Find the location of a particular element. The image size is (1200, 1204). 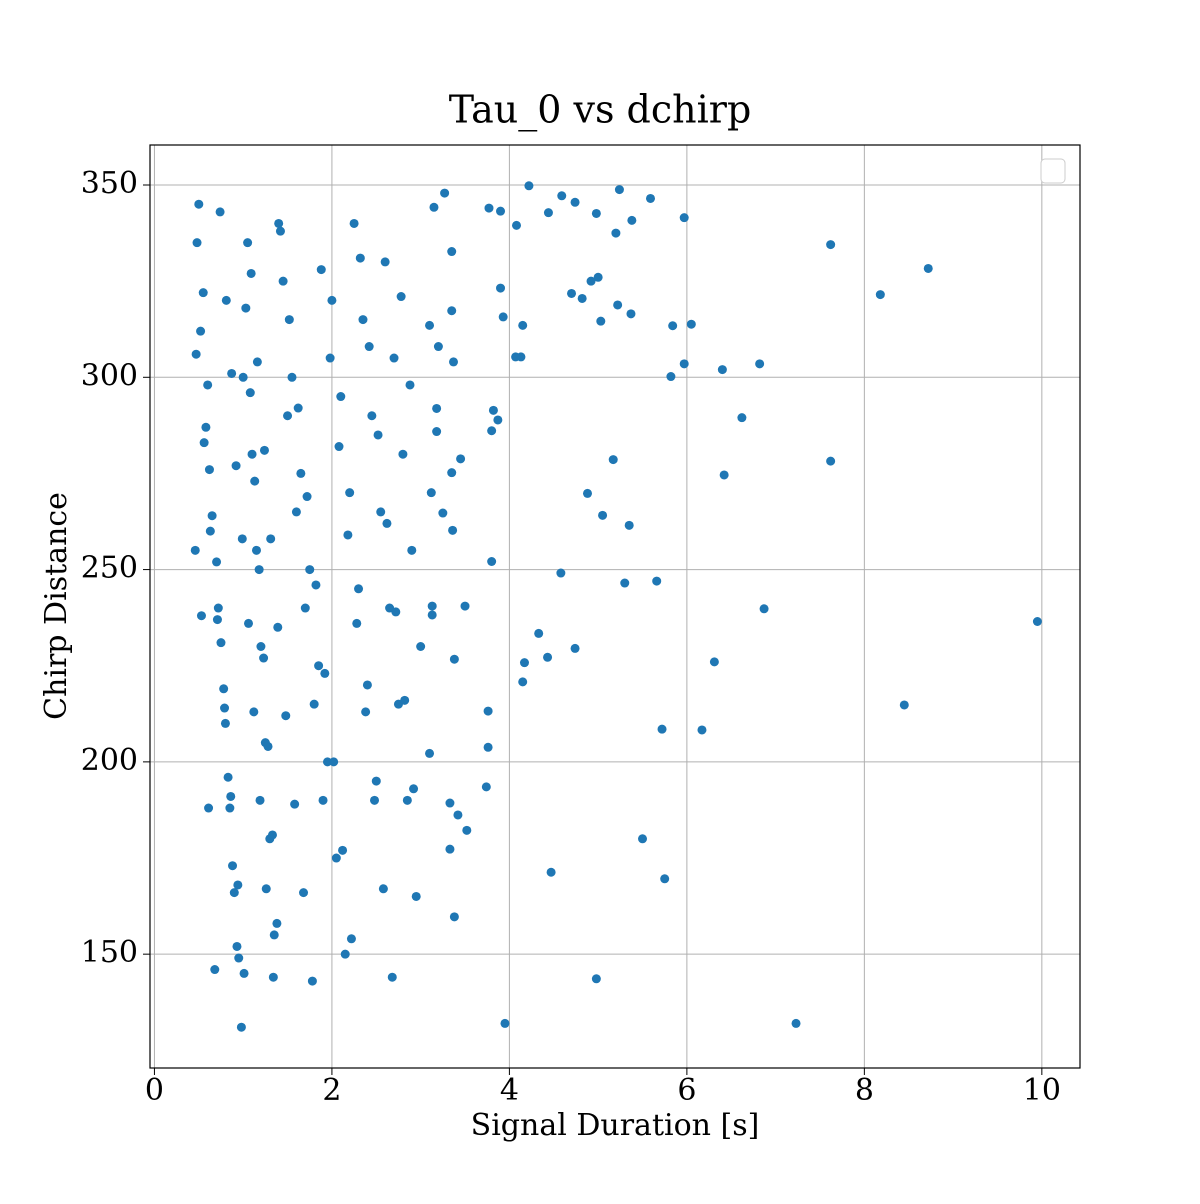

x-tick-label: 6 is located at coordinates (686, 1090).